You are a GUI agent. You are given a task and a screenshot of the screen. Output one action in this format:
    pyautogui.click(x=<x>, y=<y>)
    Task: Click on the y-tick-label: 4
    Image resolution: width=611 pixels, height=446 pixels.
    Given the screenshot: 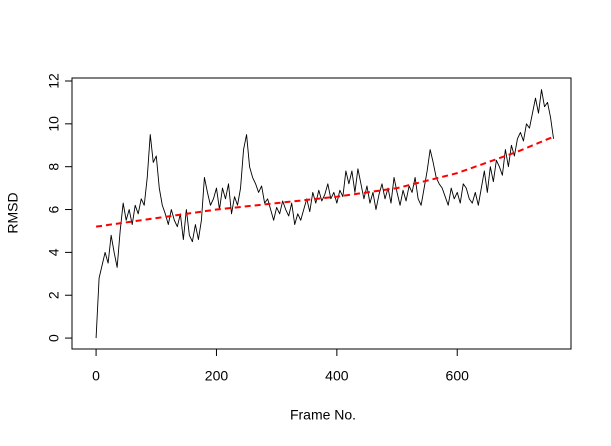 What is the action you would take?
    pyautogui.click(x=54, y=252)
    